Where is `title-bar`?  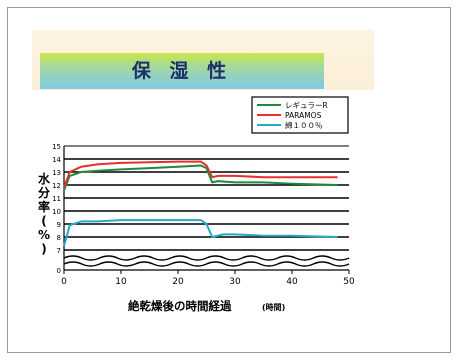
title-bar is located at coordinates (182, 71).